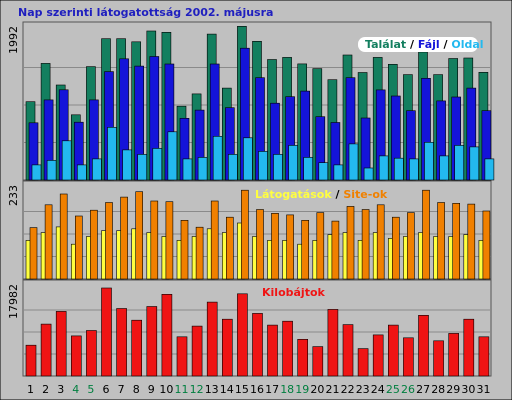 This screenshot has width=512, height=400. I want to click on x-tick-label: 10, so click(166, 389).